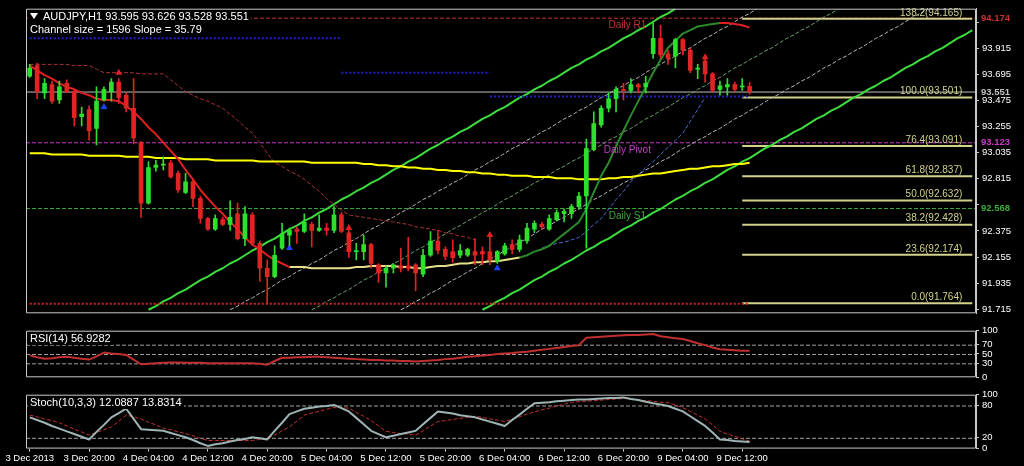 The height and width of the screenshot is (466, 1024). What do you see at coordinates (934, 218) in the screenshot?
I see `series-label: 38.2(92.428)` at bounding box center [934, 218].